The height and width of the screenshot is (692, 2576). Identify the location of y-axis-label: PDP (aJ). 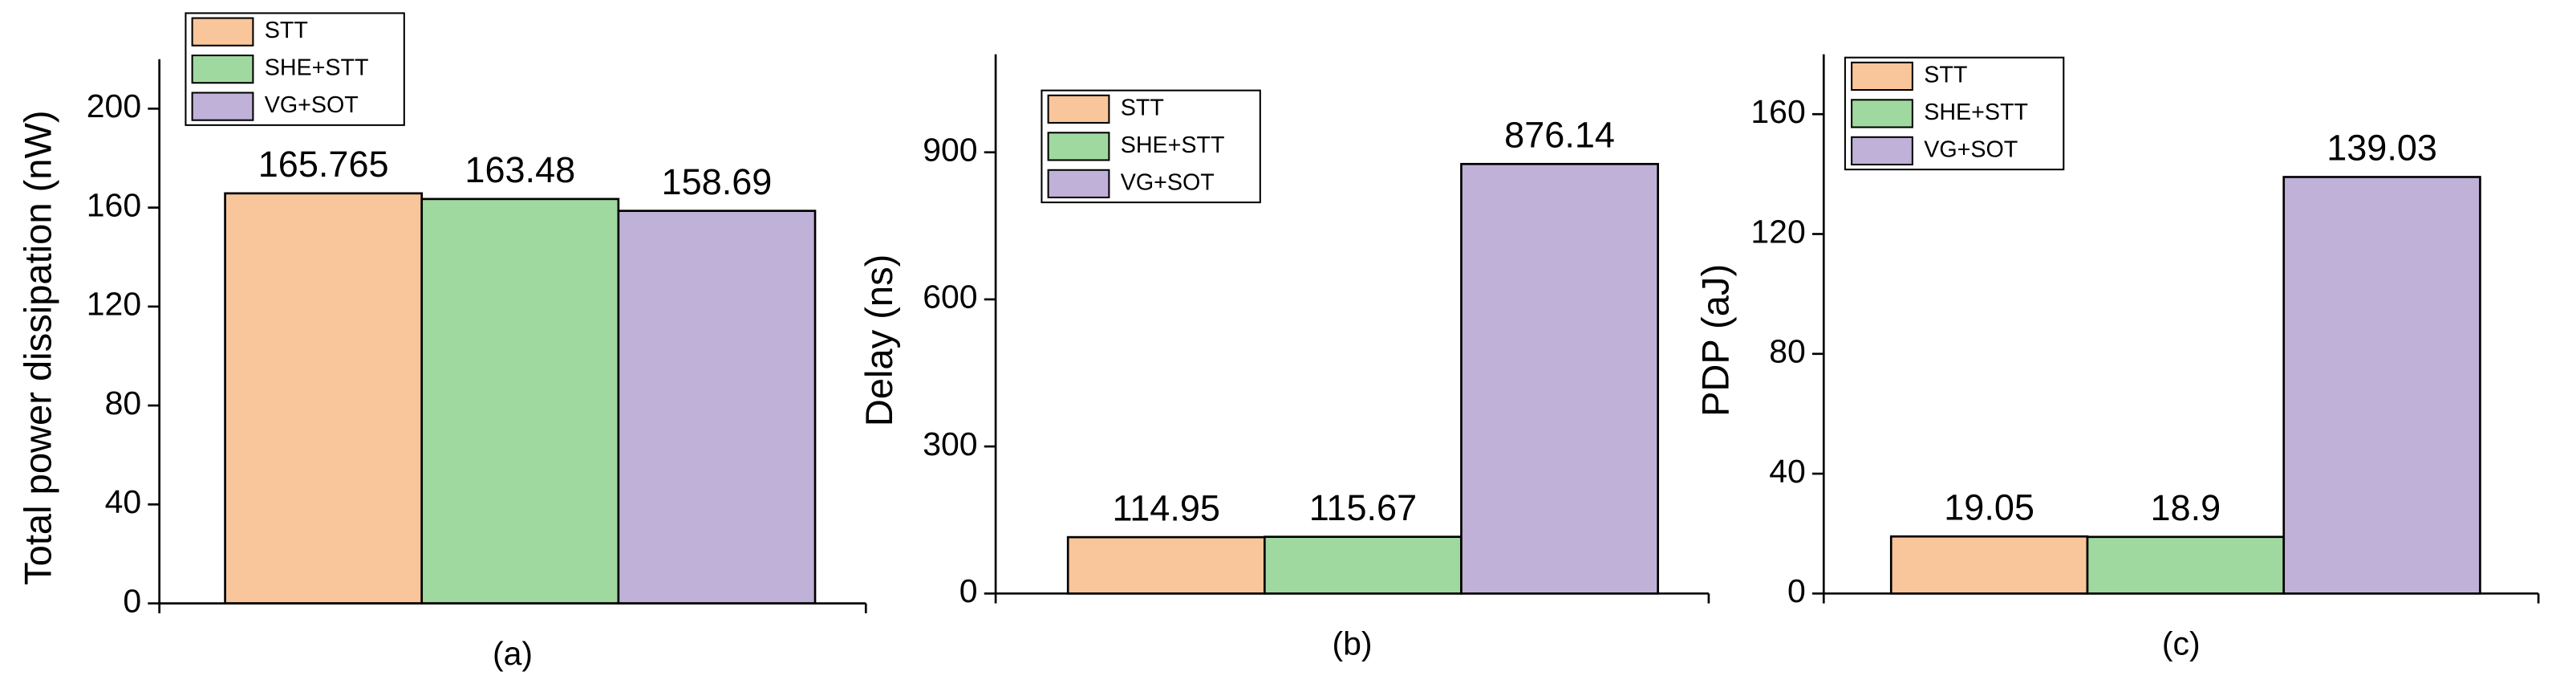
(1715, 340).